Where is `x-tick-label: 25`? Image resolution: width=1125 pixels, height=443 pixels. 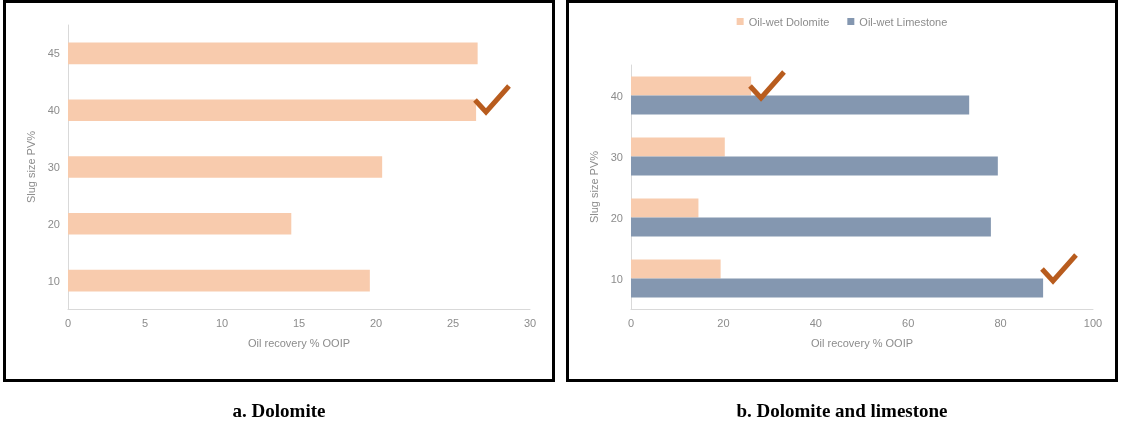 x-tick-label: 25 is located at coordinates (453, 322).